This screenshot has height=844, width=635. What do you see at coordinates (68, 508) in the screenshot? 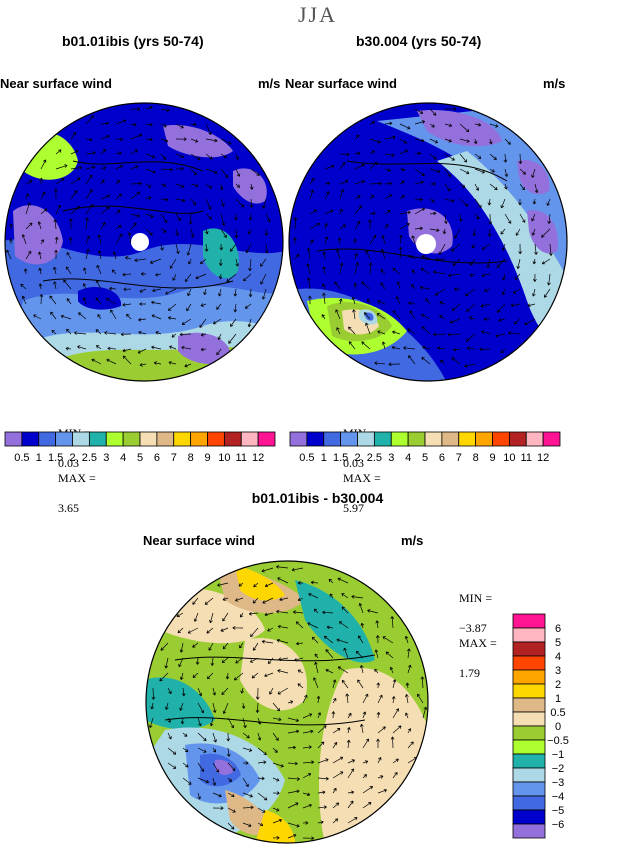
I see `panel-1-max-value: 3.65` at bounding box center [68, 508].